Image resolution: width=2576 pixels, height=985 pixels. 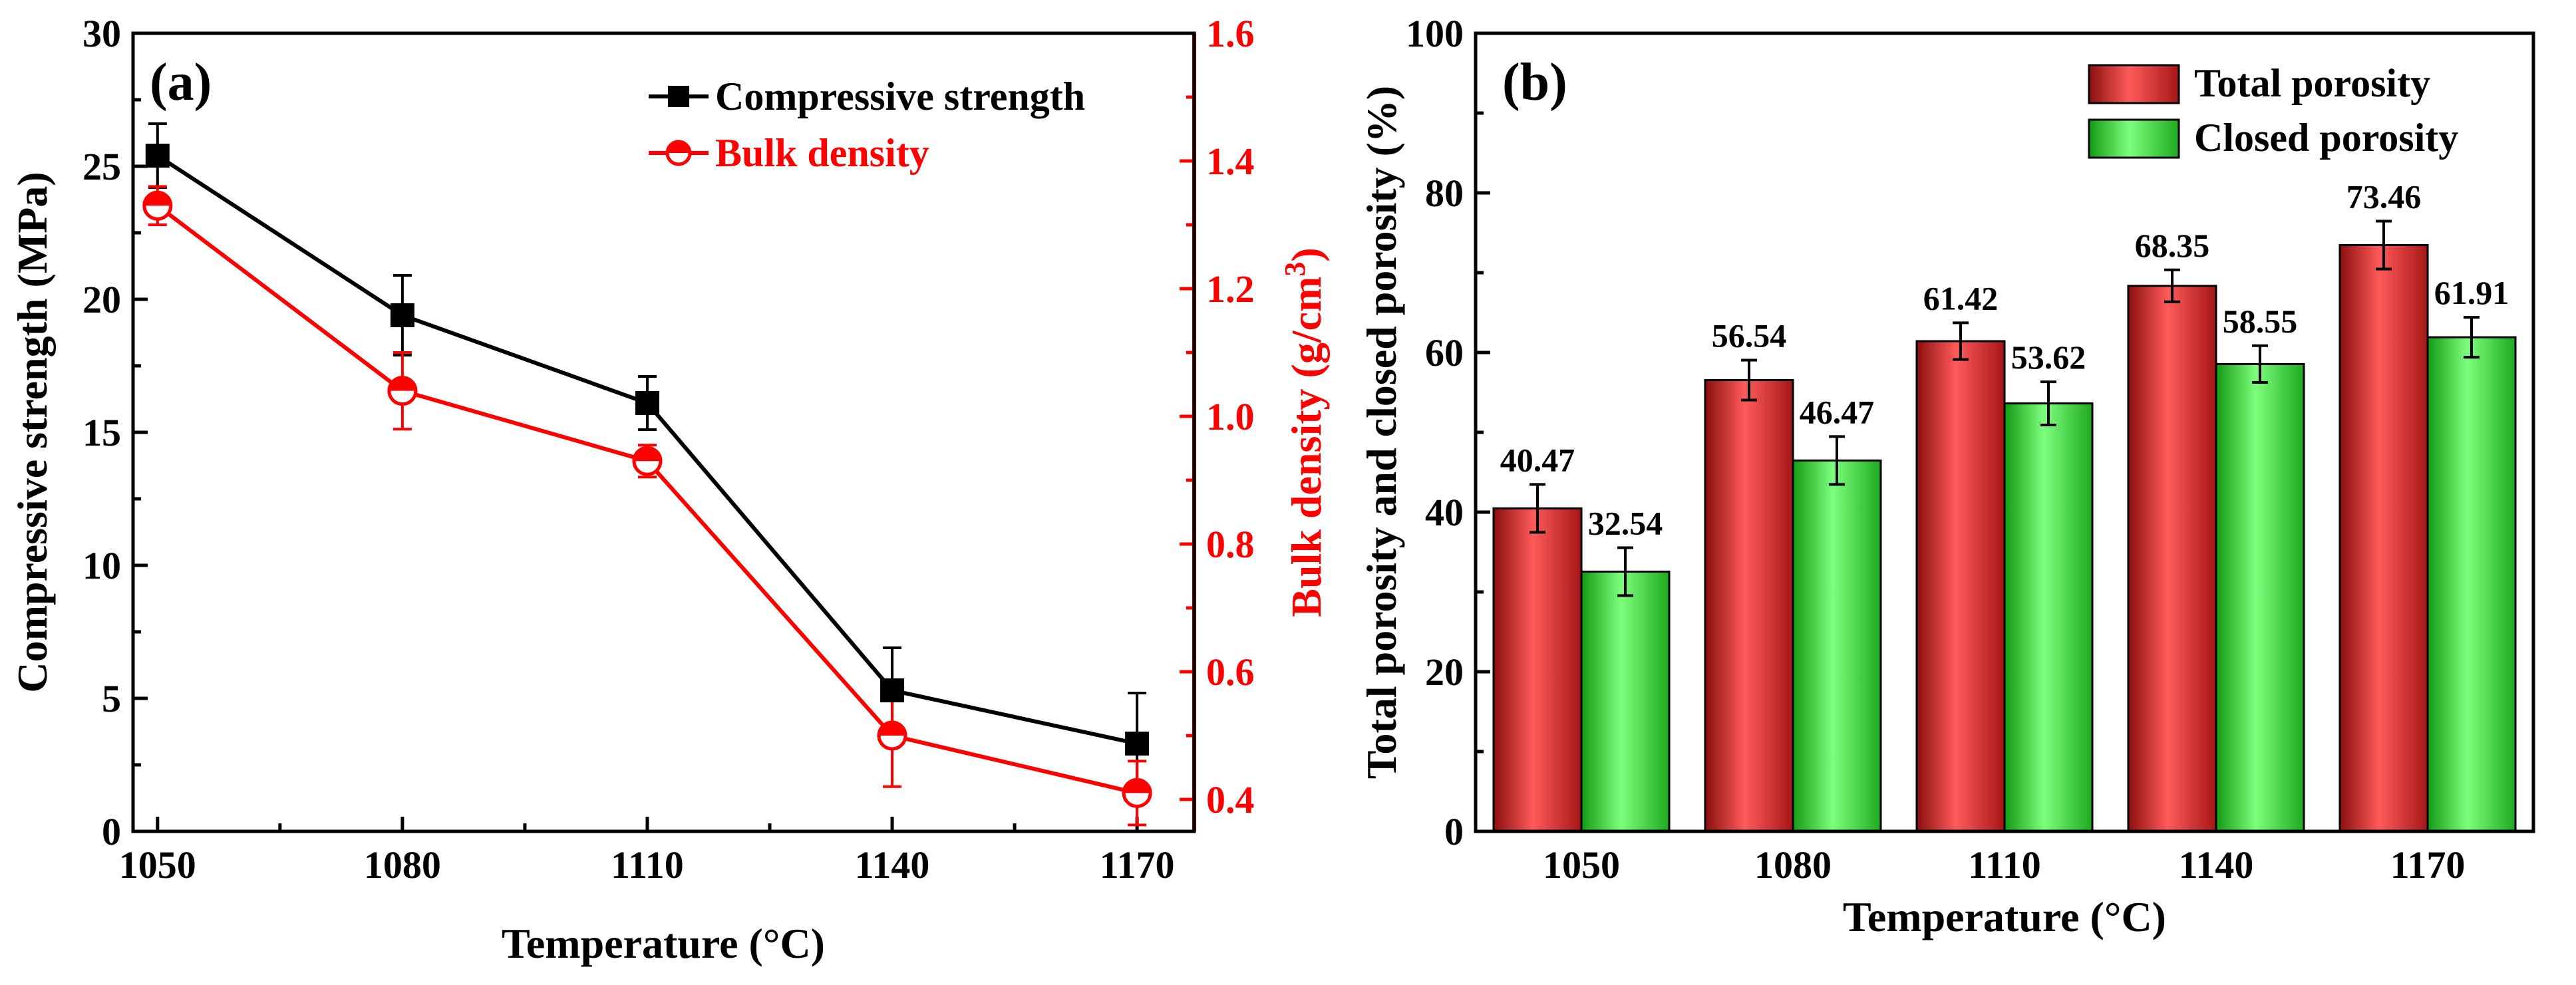 I want to click on bar-value-label: 56.54, so click(x=1749, y=335).